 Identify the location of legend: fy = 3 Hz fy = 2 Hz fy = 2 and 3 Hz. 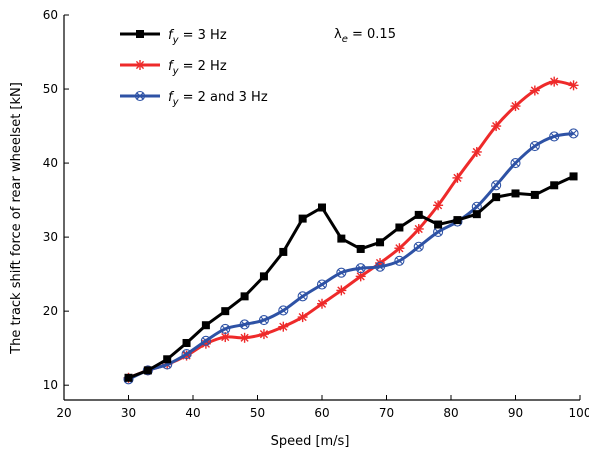
(194, 68).